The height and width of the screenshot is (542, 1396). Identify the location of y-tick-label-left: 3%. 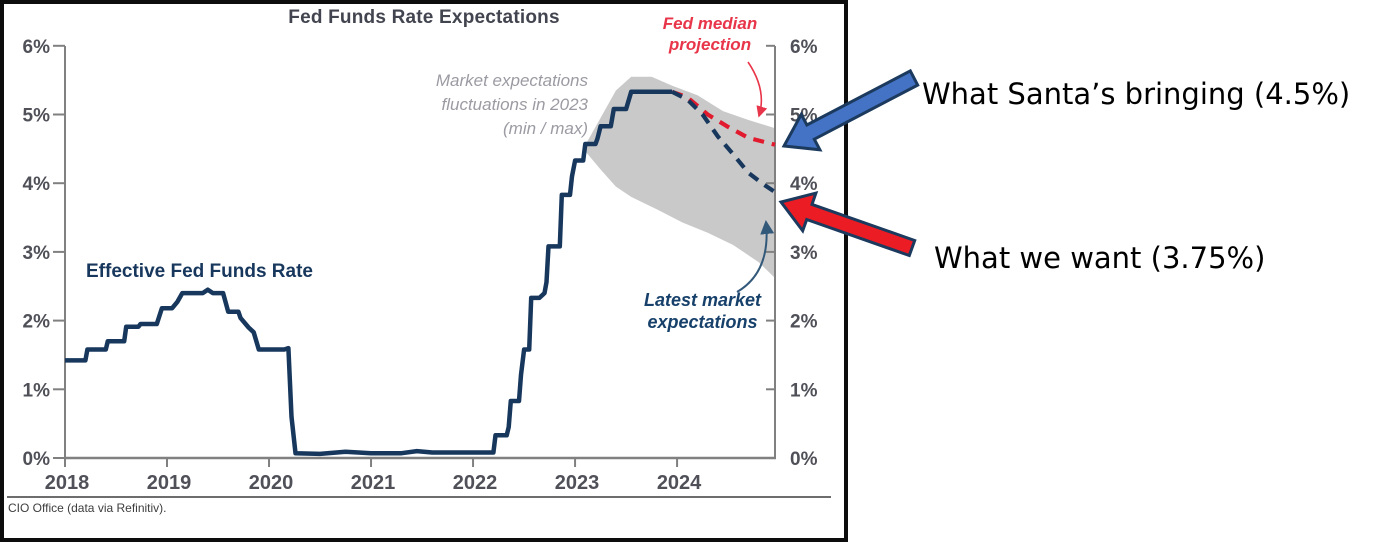
(37, 253).